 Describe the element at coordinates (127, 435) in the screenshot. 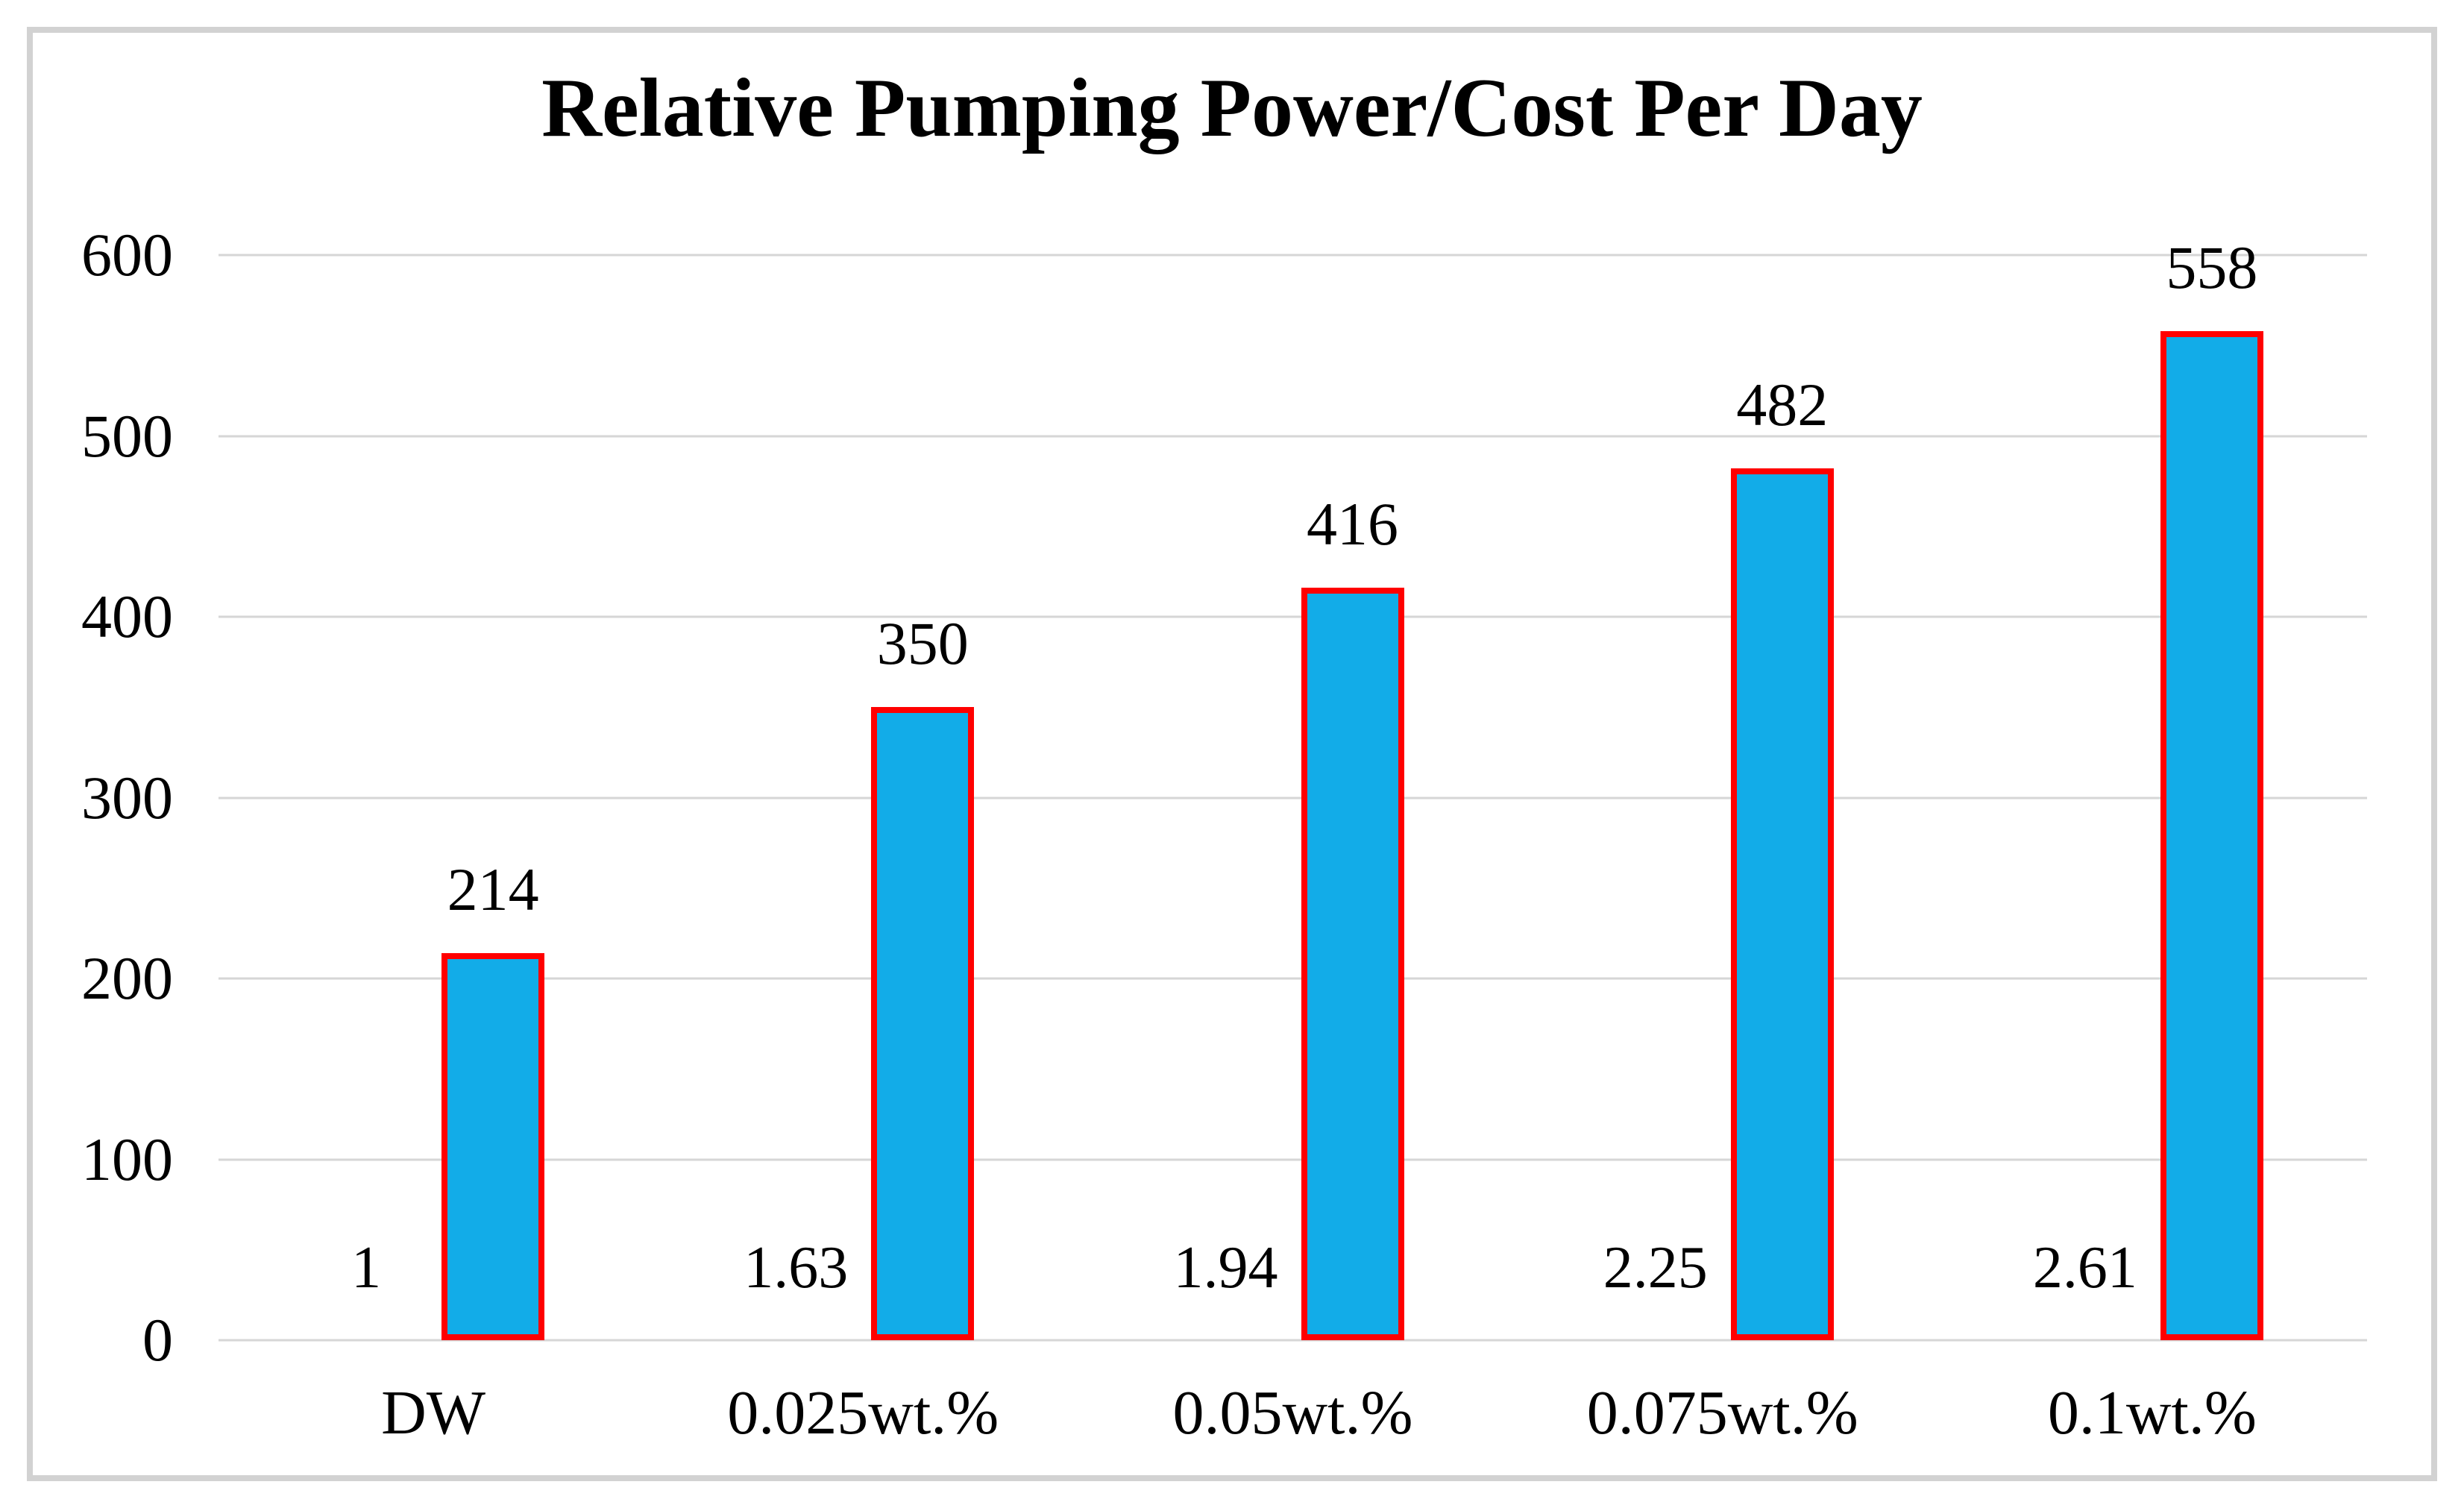

I see `y-axis-tick-label-500: 500` at that location.